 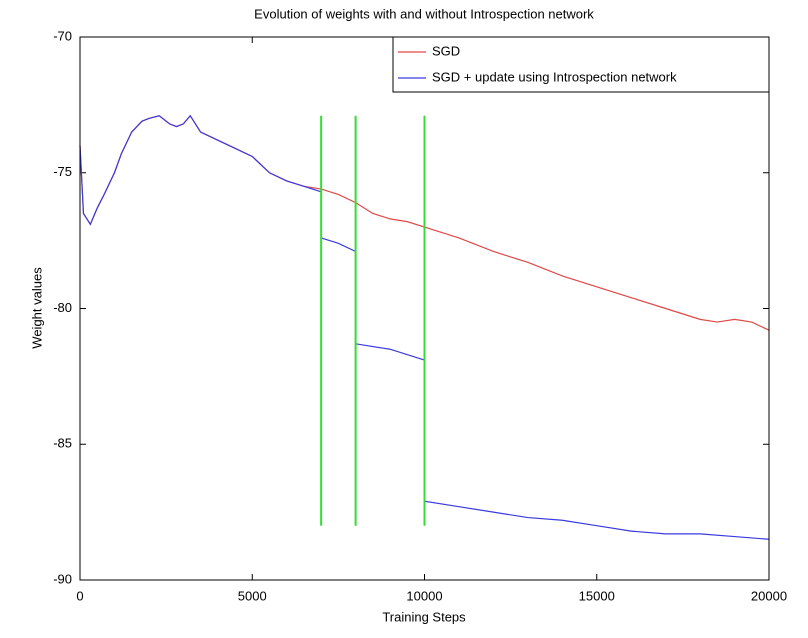 What do you see at coordinates (252, 595) in the screenshot?
I see `x-tick-label: 5000` at bounding box center [252, 595].